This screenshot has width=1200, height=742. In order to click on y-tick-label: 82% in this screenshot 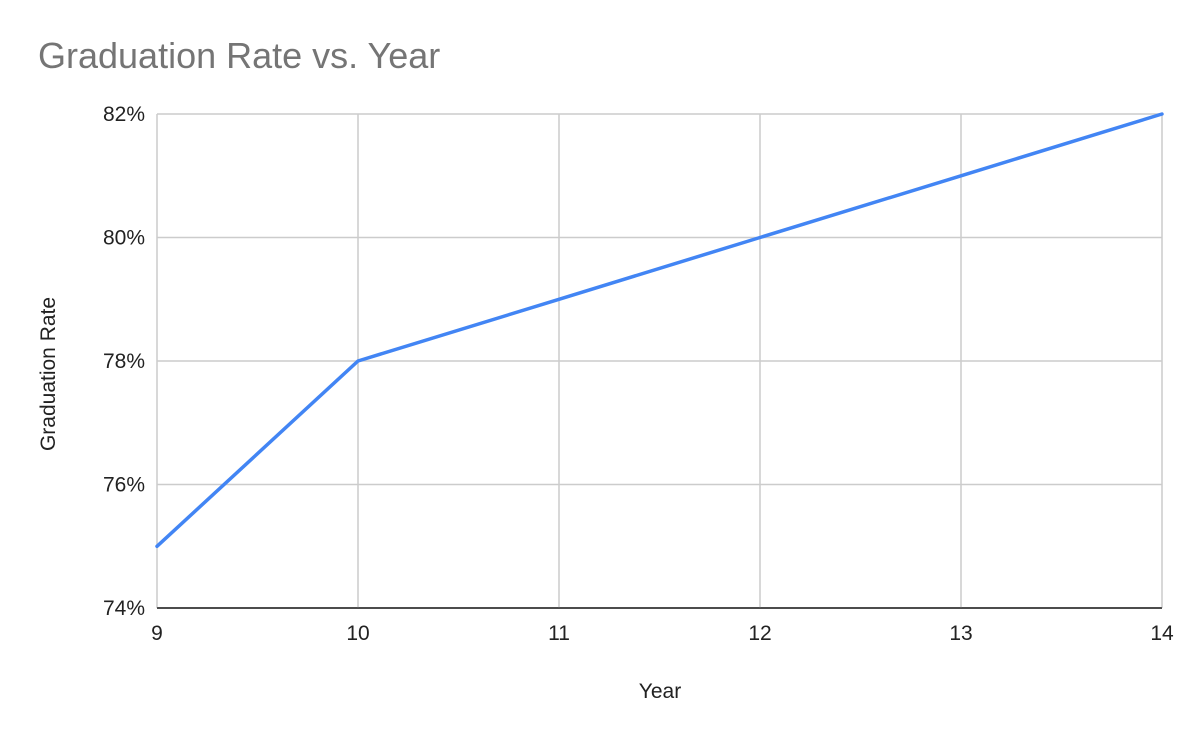, I will do `click(124, 114)`.